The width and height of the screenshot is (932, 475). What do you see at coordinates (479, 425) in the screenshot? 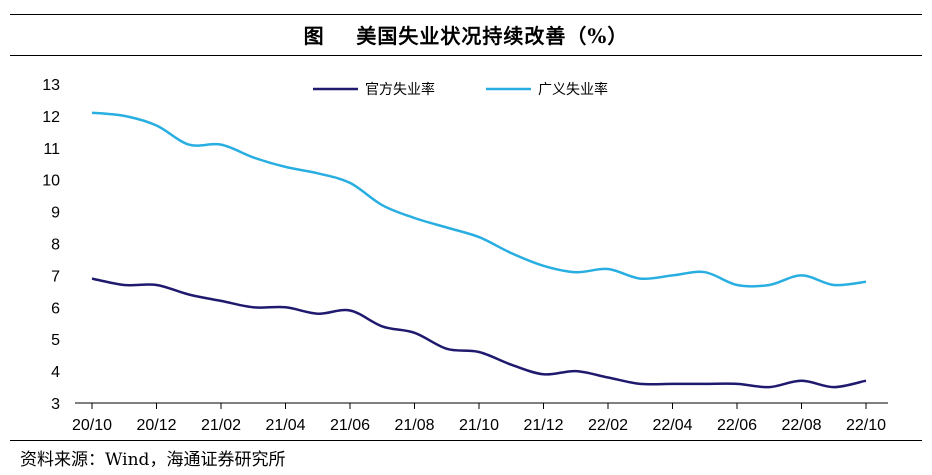
I see `x-tick-label: 21/10` at bounding box center [479, 425].